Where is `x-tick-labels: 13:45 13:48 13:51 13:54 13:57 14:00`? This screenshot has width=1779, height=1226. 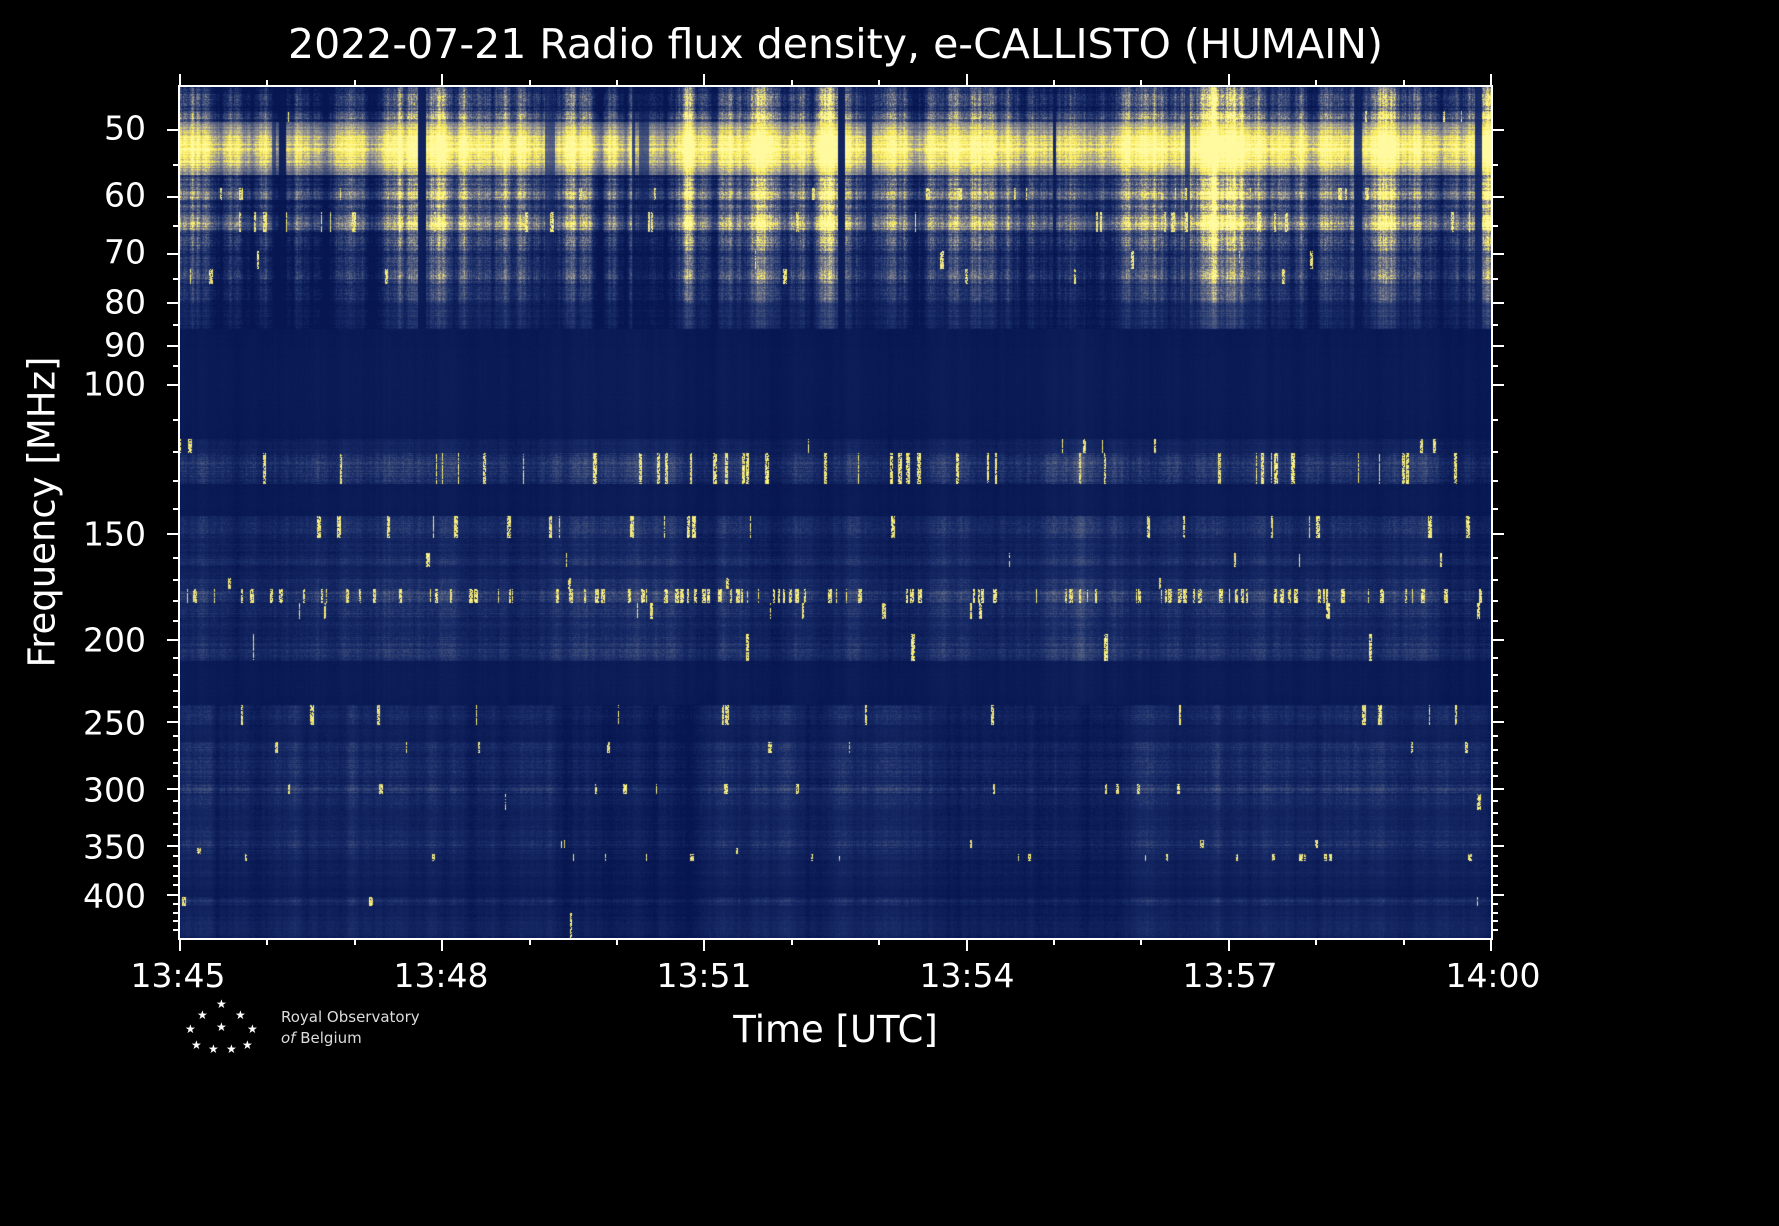 x-tick-labels: 13:45 13:48 13:51 13:54 13:57 14:00 is located at coordinates (835, 978).